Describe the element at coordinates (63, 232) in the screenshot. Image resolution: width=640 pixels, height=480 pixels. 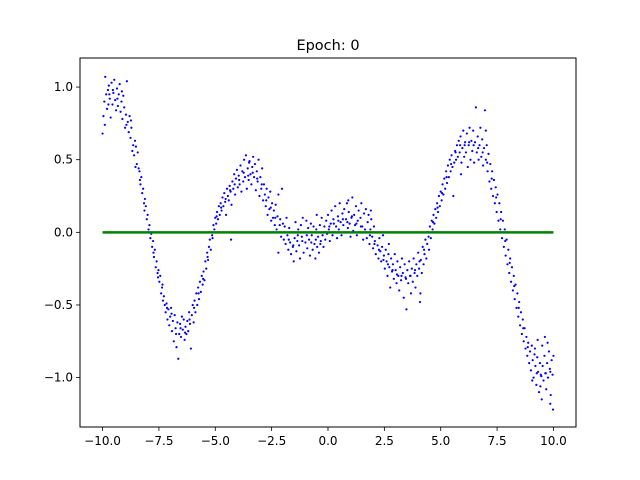
I see `y-tick-label: 0.0` at that location.